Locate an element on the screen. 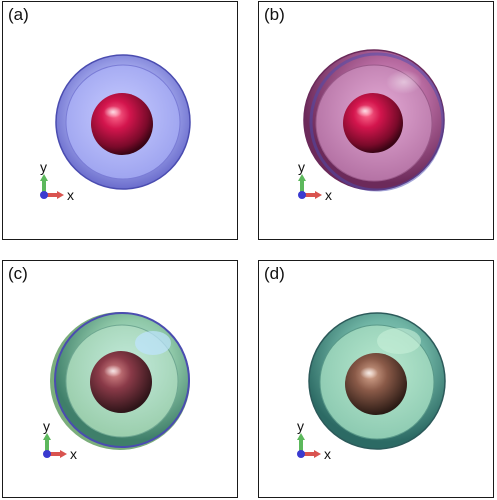 The height and width of the screenshot is (500, 497). shell-highlight-d is located at coordinates (399, 341).